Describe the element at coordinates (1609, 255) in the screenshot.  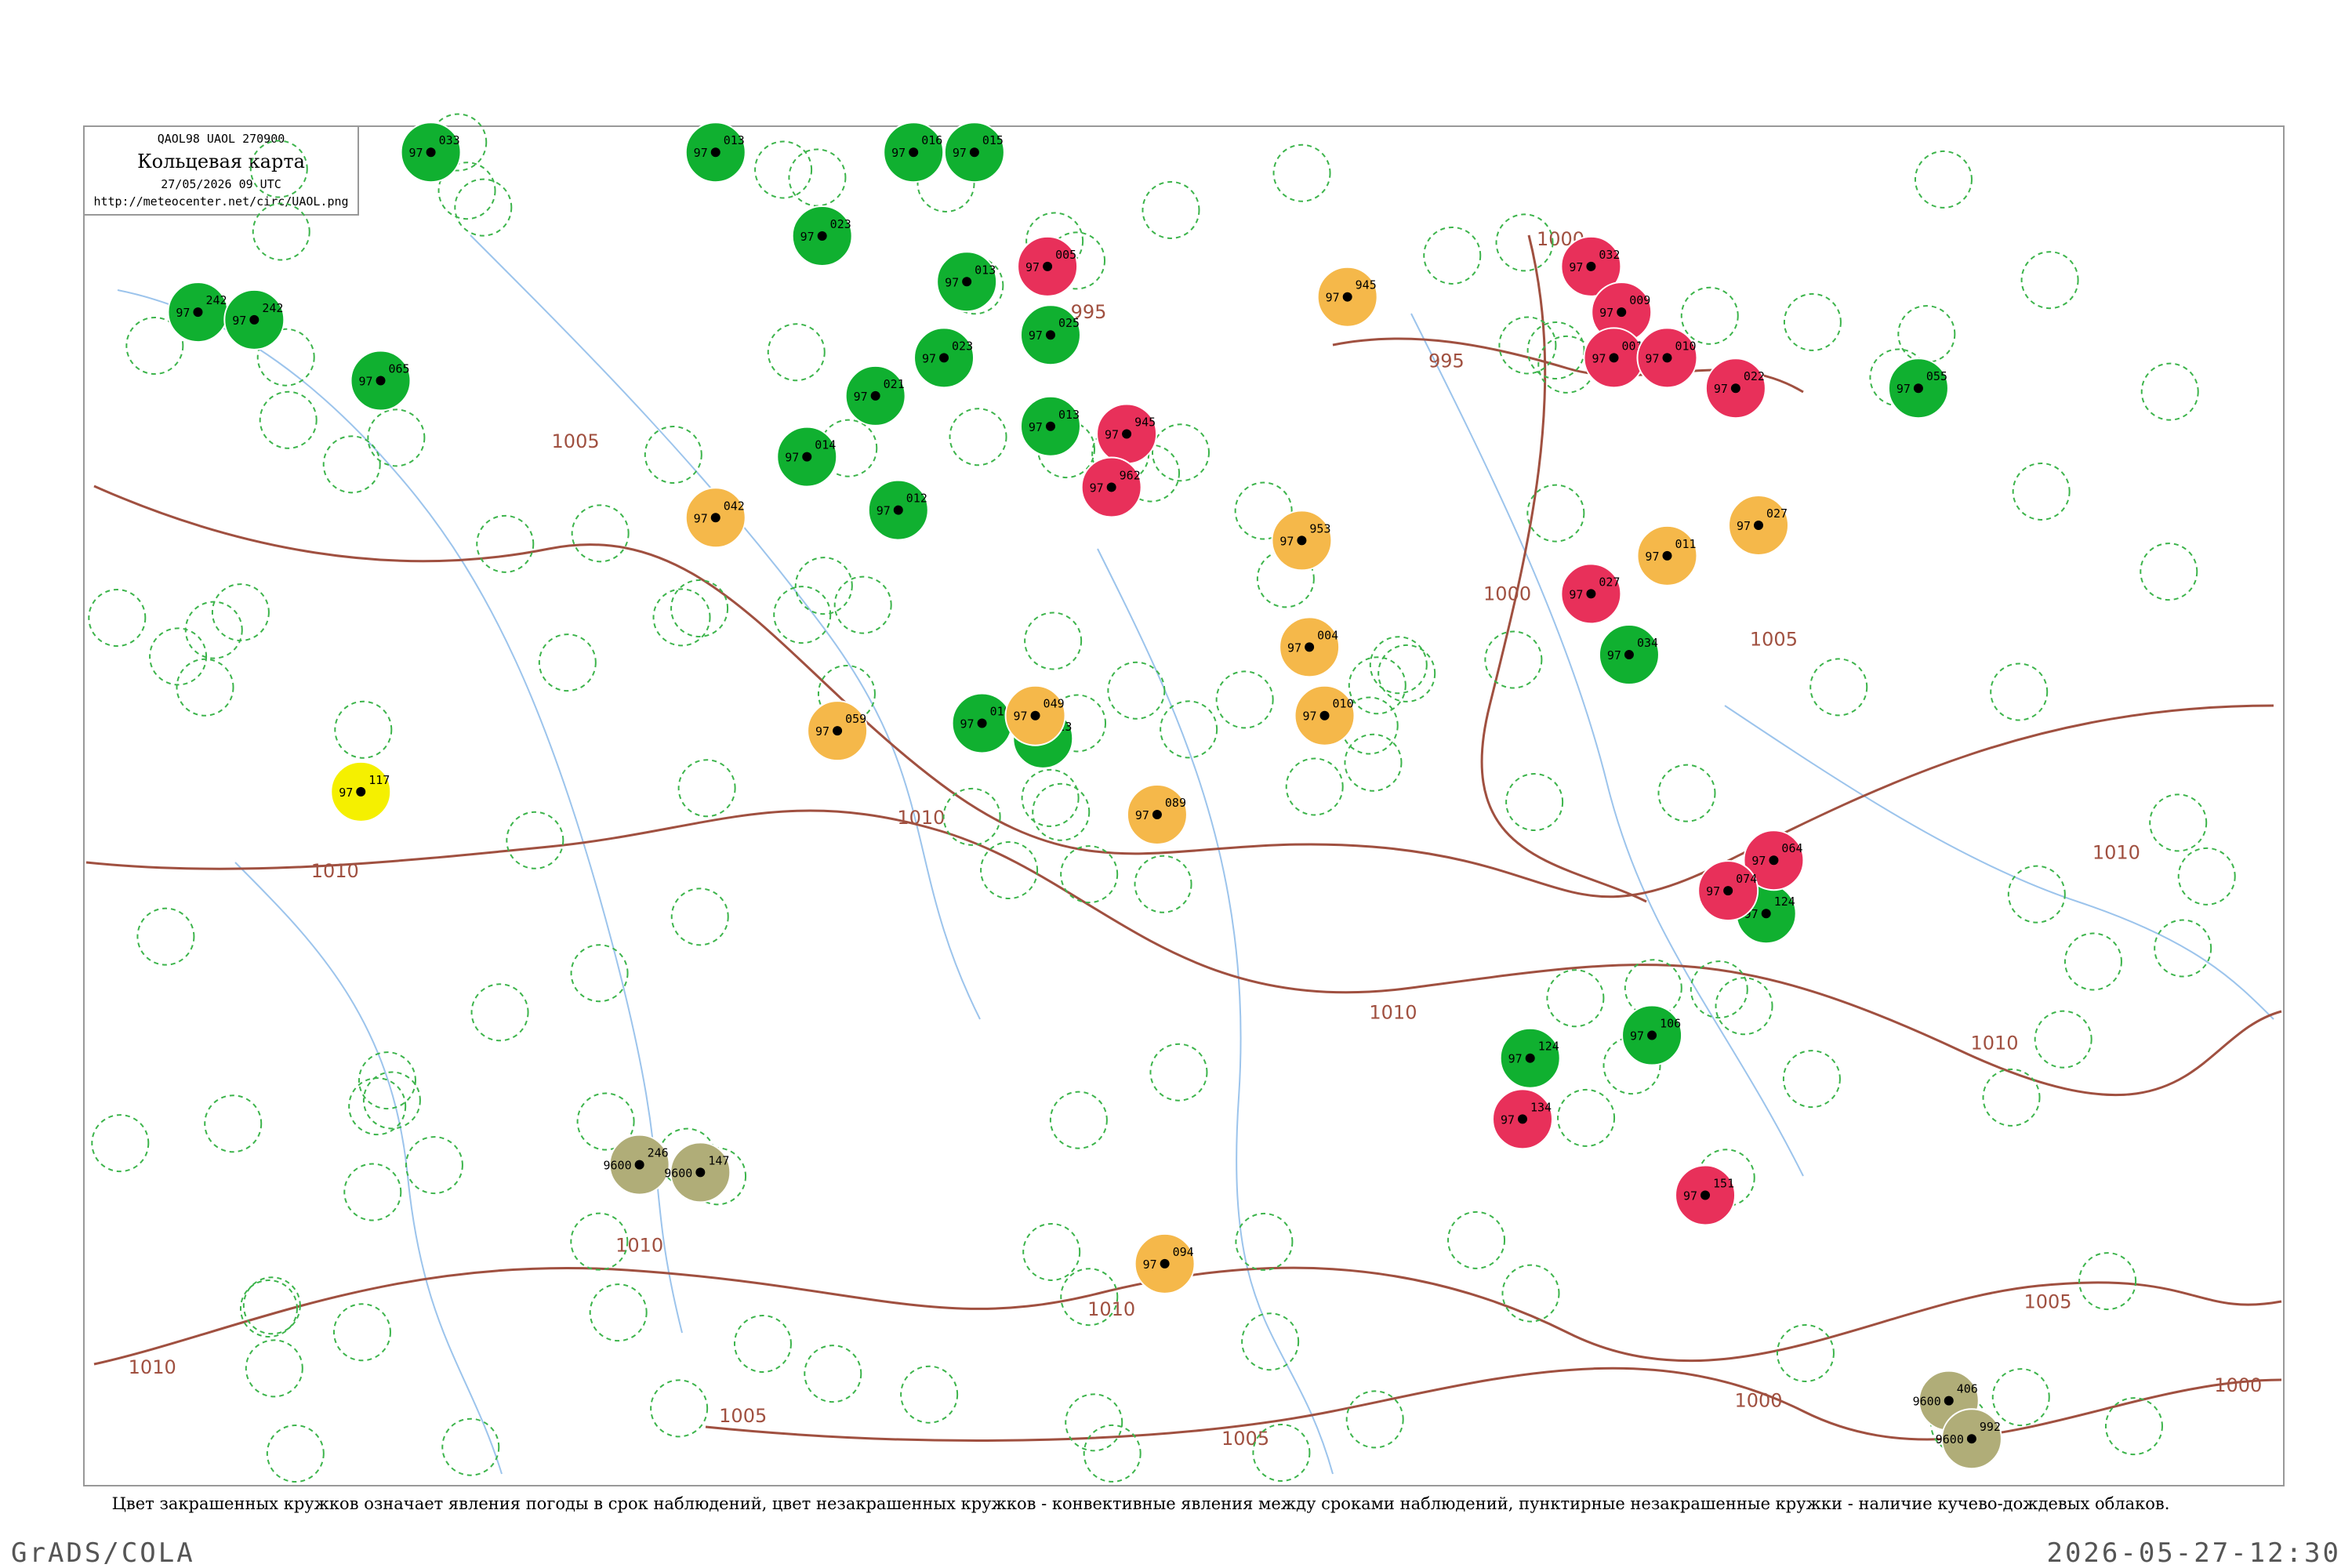
I see `station-pressure: 032` at that location.